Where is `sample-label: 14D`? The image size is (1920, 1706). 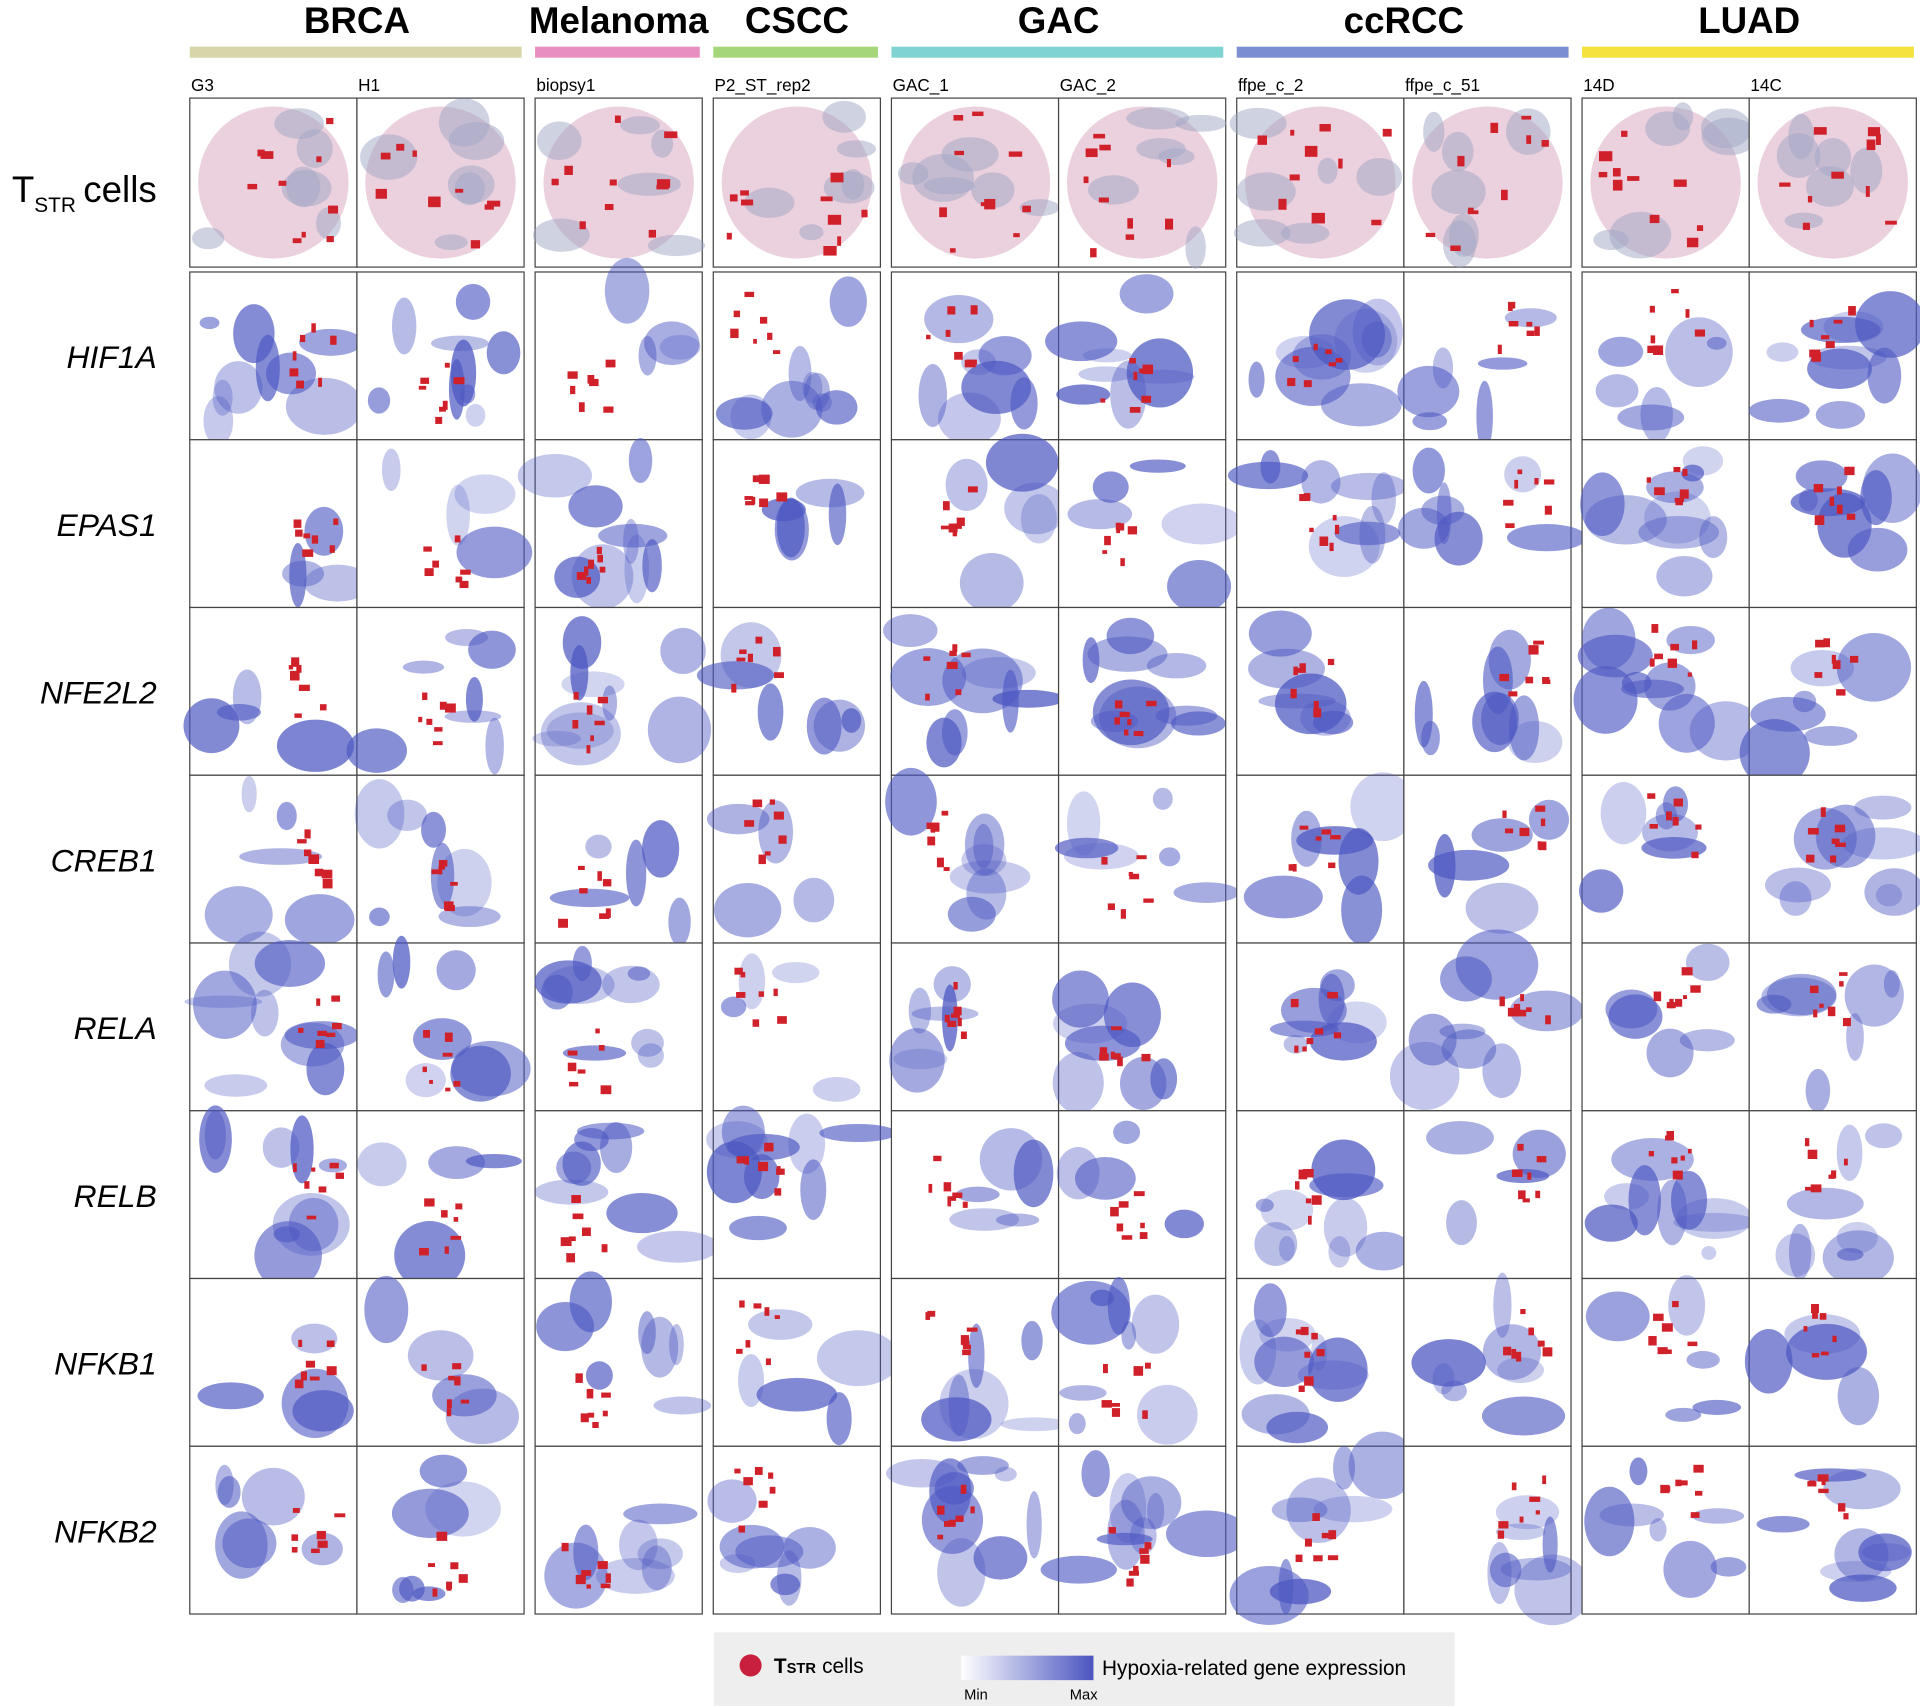 sample-label: 14D is located at coordinates (1598, 85).